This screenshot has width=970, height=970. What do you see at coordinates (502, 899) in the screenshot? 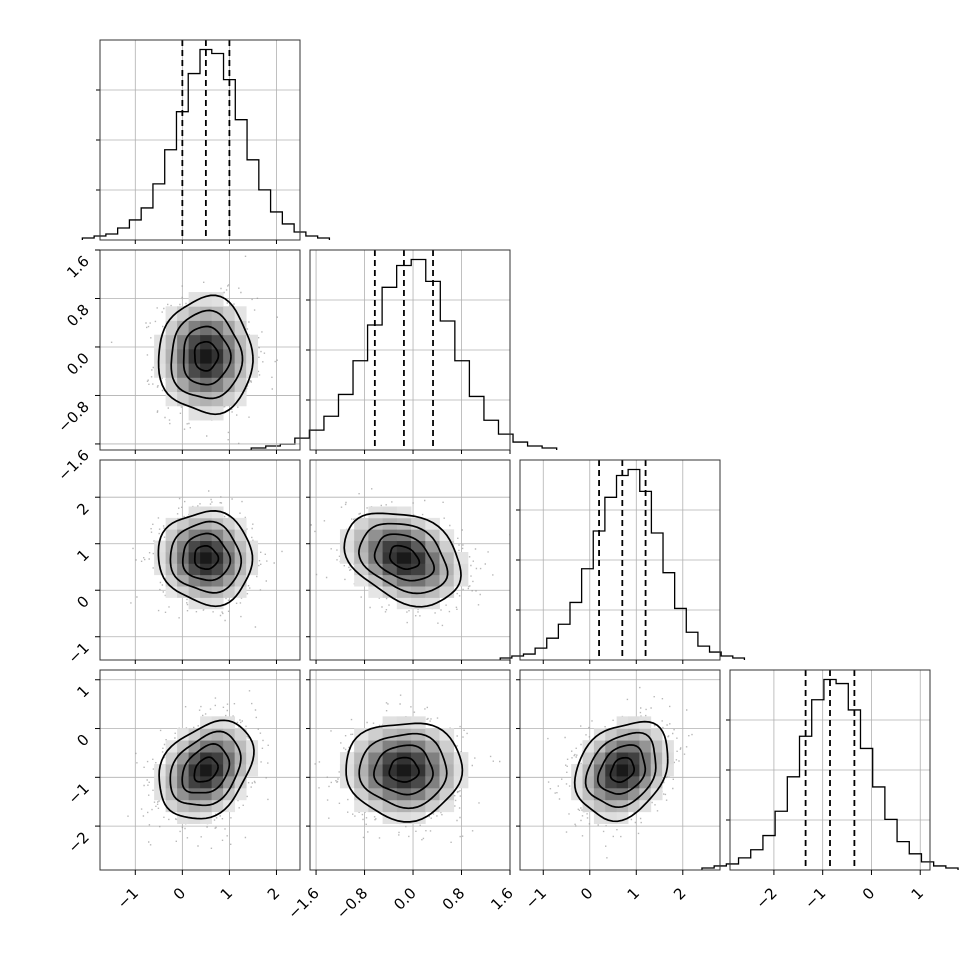
I see `x-tick-label: 1.6` at bounding box center [502, 899].